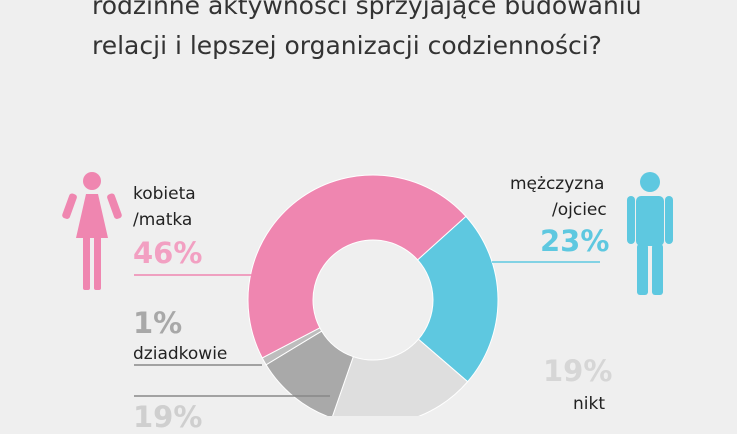 The width and height of the screenshot is (737, 434). What do you see at coordinates (92, 231) in the screenshot?
I see `woman-icon` at bounding box center [92, 231].